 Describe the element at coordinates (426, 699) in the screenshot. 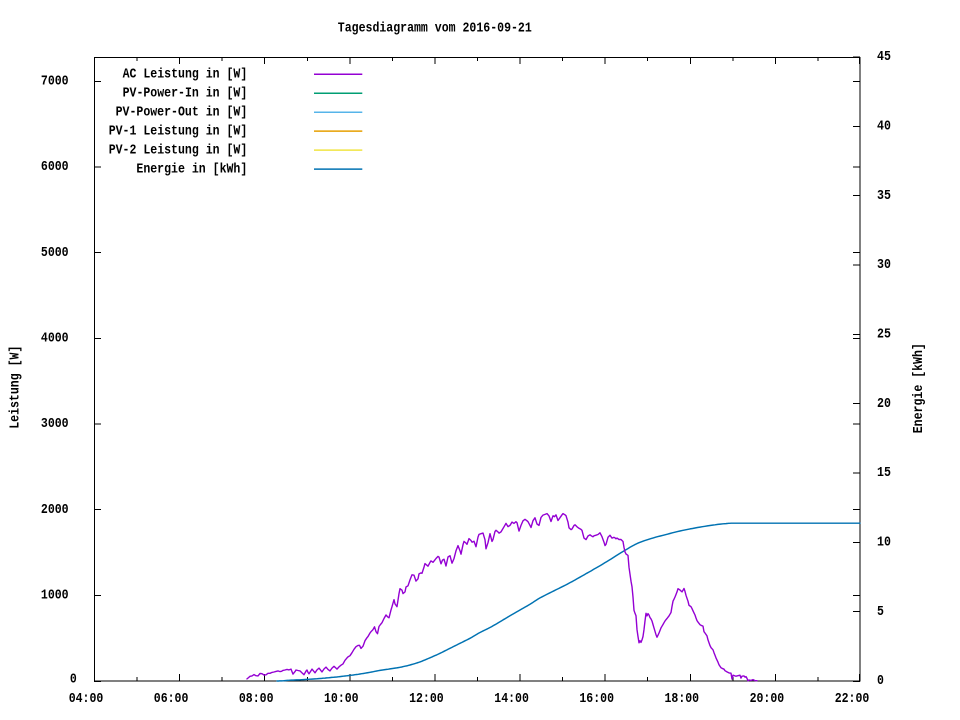

I see `svg-text: 12:00` at that location.